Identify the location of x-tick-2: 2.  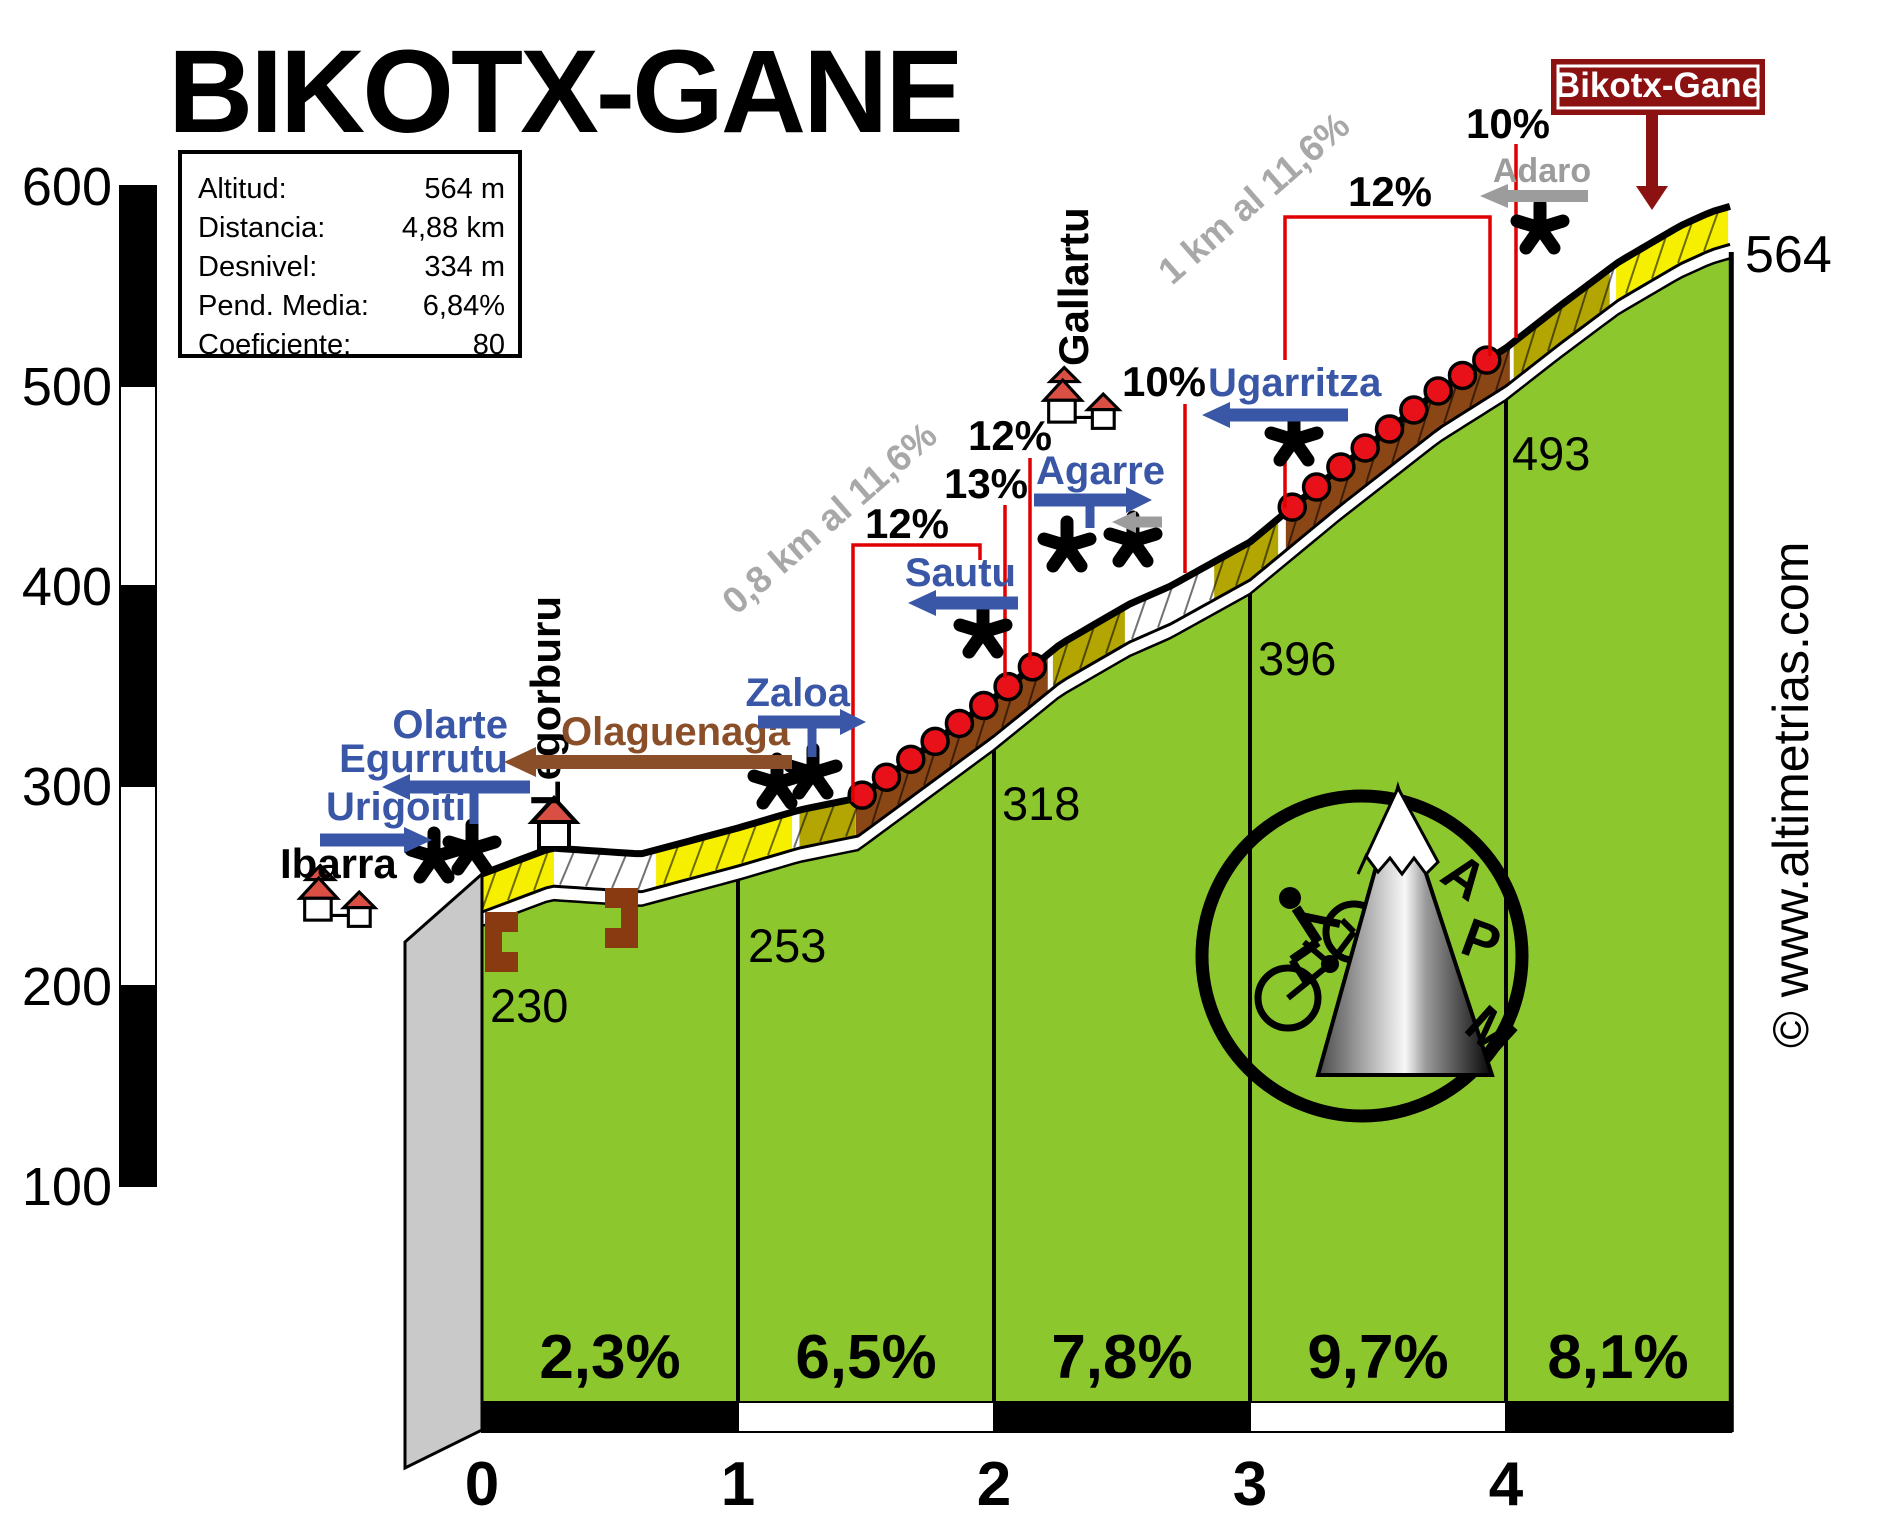
(994, 1484).